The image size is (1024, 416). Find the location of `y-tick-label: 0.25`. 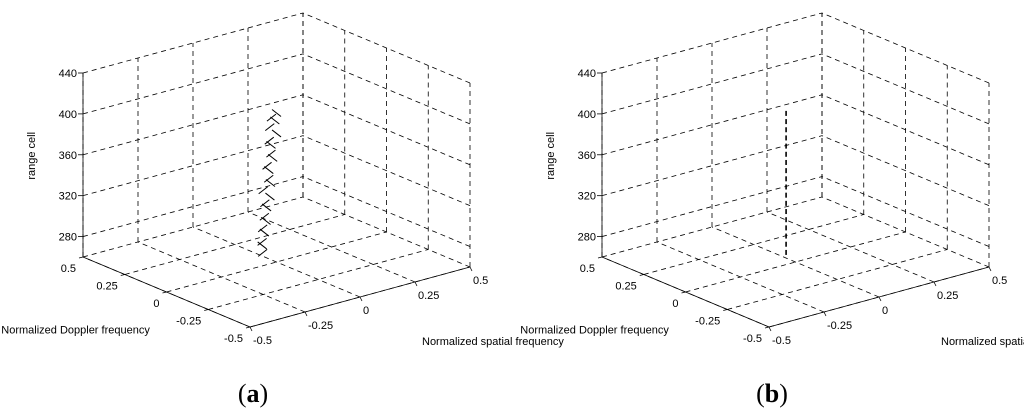

y-tick-label: 0.25 is located at coordinates (625, 287).